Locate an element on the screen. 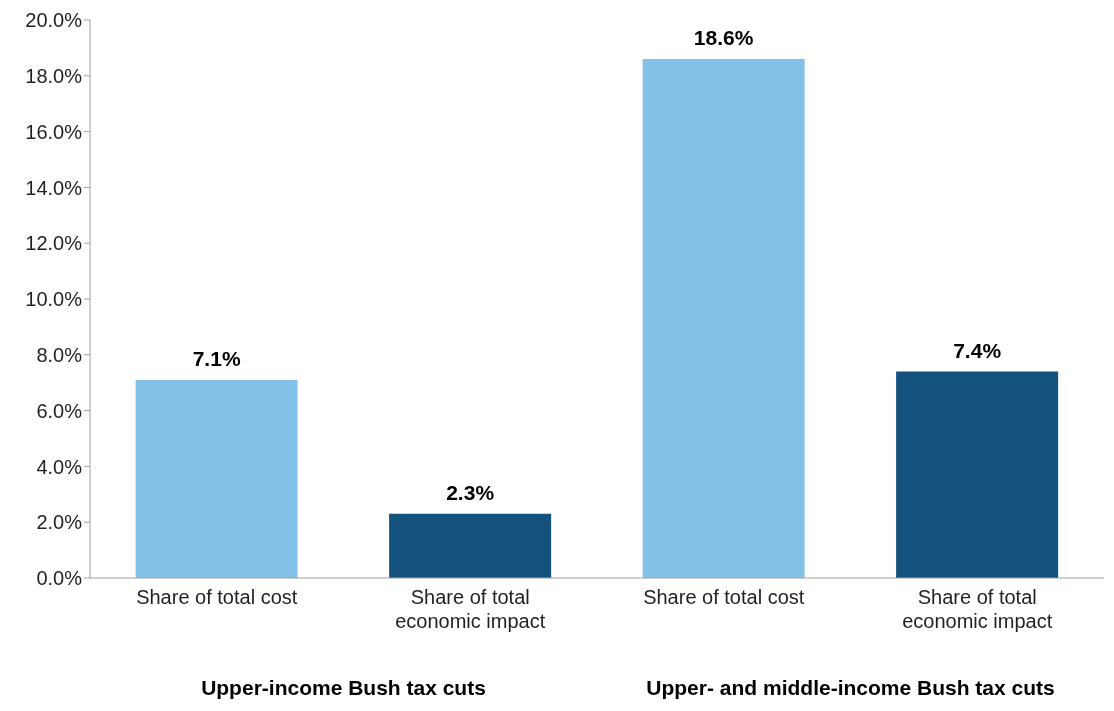 The image size is (1114, 711). text: Upper- and middle-income Bush tax cuts is located at coordinates (850, 688).